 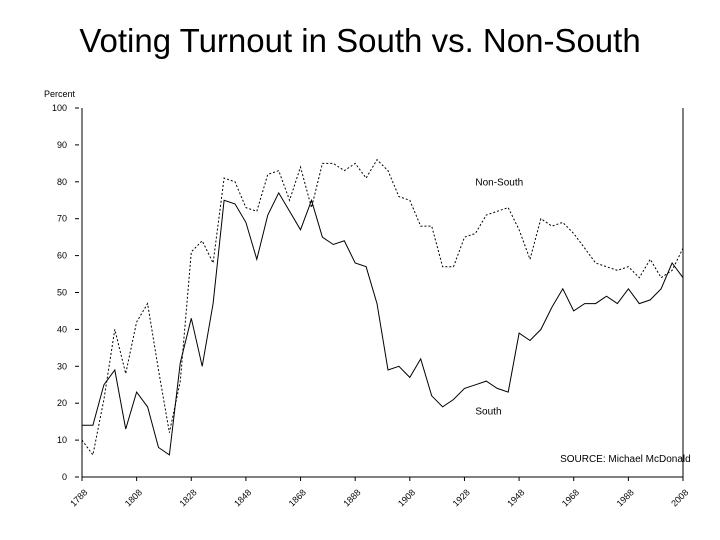 What do you see at coordinates (62, 329) in the screenshot?
I see `y-tick-label: 40` at bounding box center [62, 329].